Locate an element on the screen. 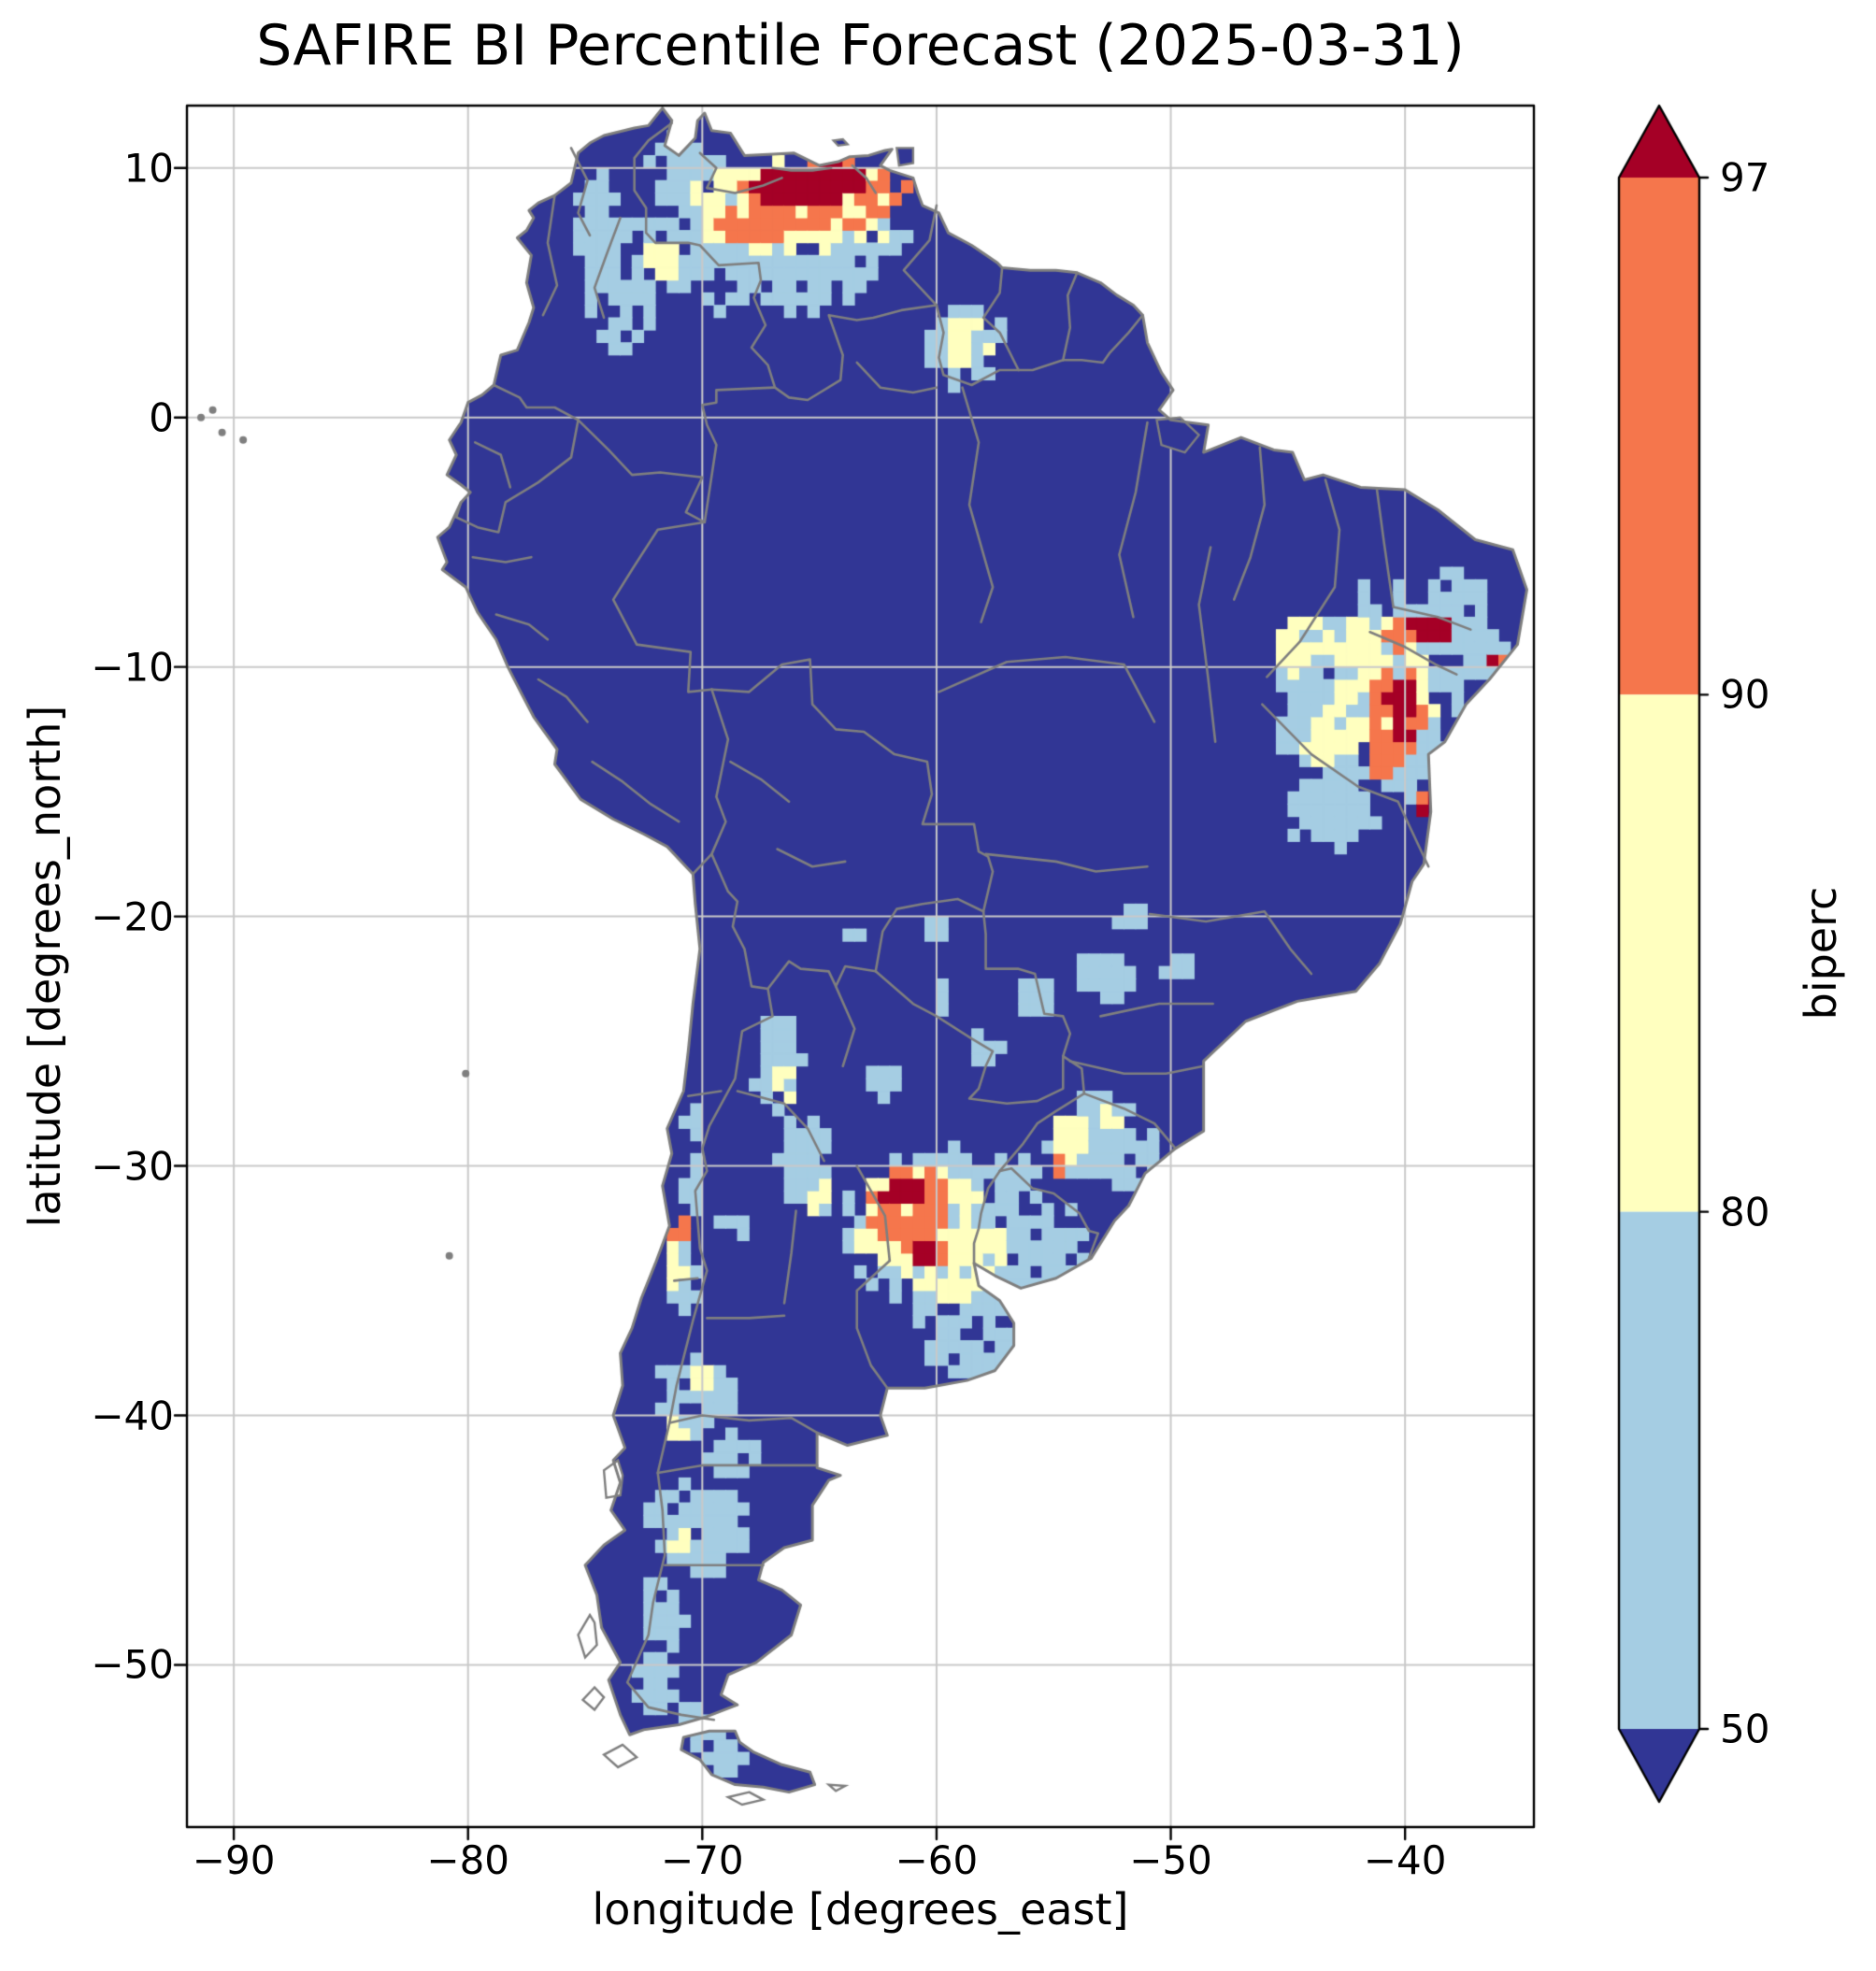 The image size is (1876, 1971). colorbar-tick-label: 90 is located at coordinates (1745, 695).